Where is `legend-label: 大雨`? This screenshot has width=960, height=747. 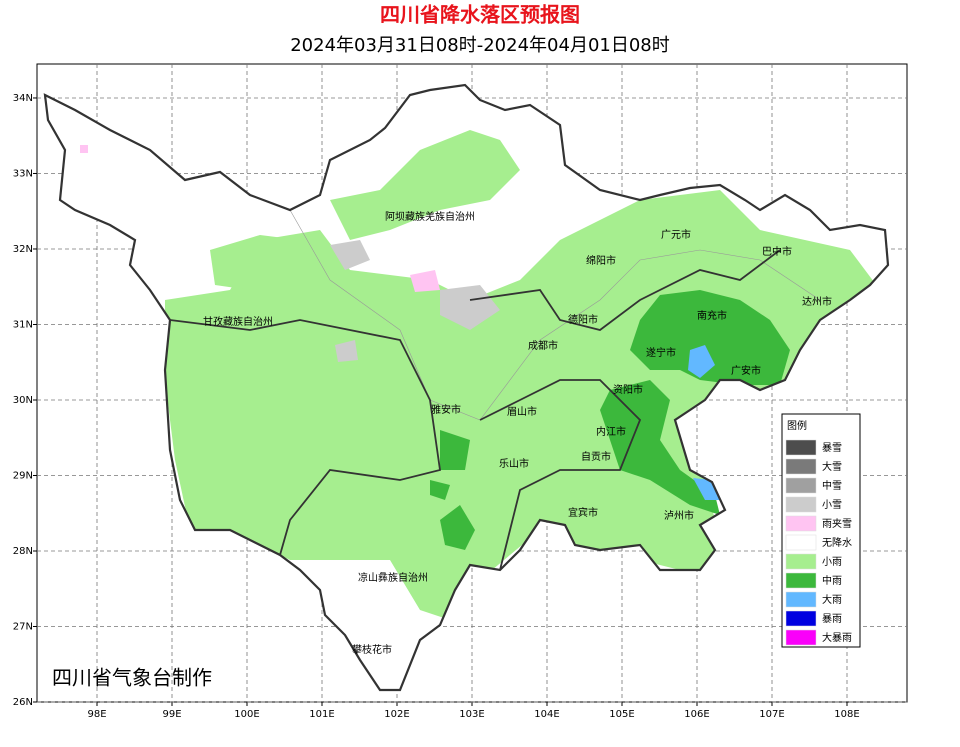 legend-label: 大雨 is located at coordinates (832, 599).